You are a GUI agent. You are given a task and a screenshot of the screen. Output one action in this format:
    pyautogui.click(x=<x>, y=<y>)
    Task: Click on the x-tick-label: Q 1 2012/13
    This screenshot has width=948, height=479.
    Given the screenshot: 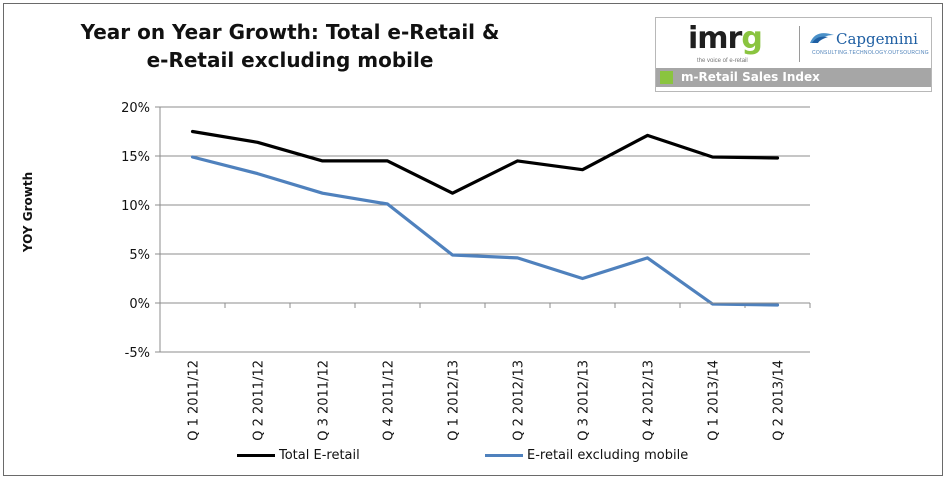 What is the action you would take?
    pyautogui.click(x=454, y=400)
    